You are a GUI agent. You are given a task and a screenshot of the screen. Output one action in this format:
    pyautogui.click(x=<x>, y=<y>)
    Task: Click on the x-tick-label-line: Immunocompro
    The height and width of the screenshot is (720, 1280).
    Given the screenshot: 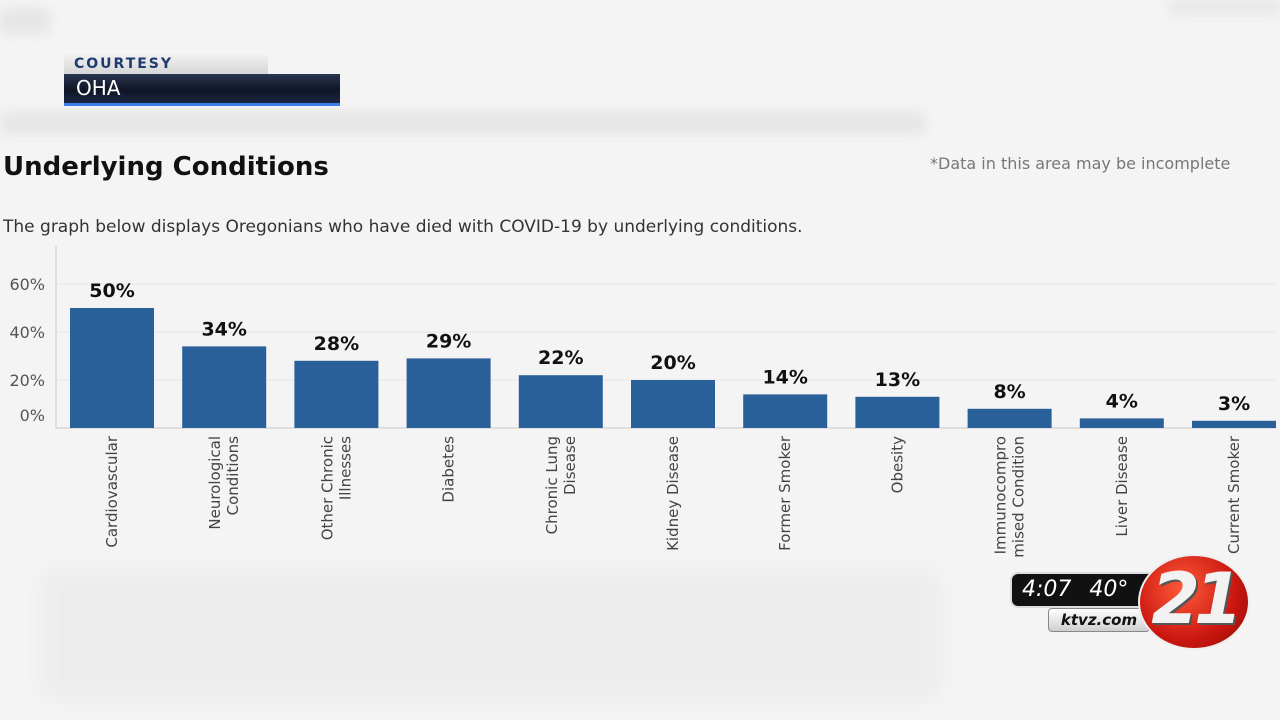 What is the action you would take?
    pyautogui.click(x=1001, y=495)
    